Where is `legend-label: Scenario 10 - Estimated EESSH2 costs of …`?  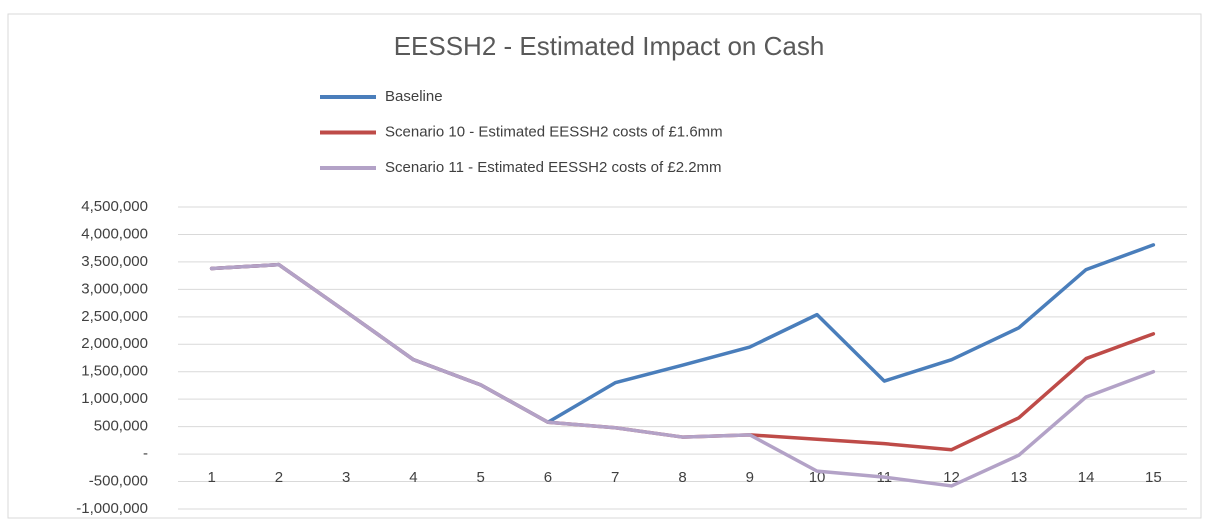
legend-label: Scenario 10 - Estimated EESSH2 costs of … is located at coordinates (554, 131).